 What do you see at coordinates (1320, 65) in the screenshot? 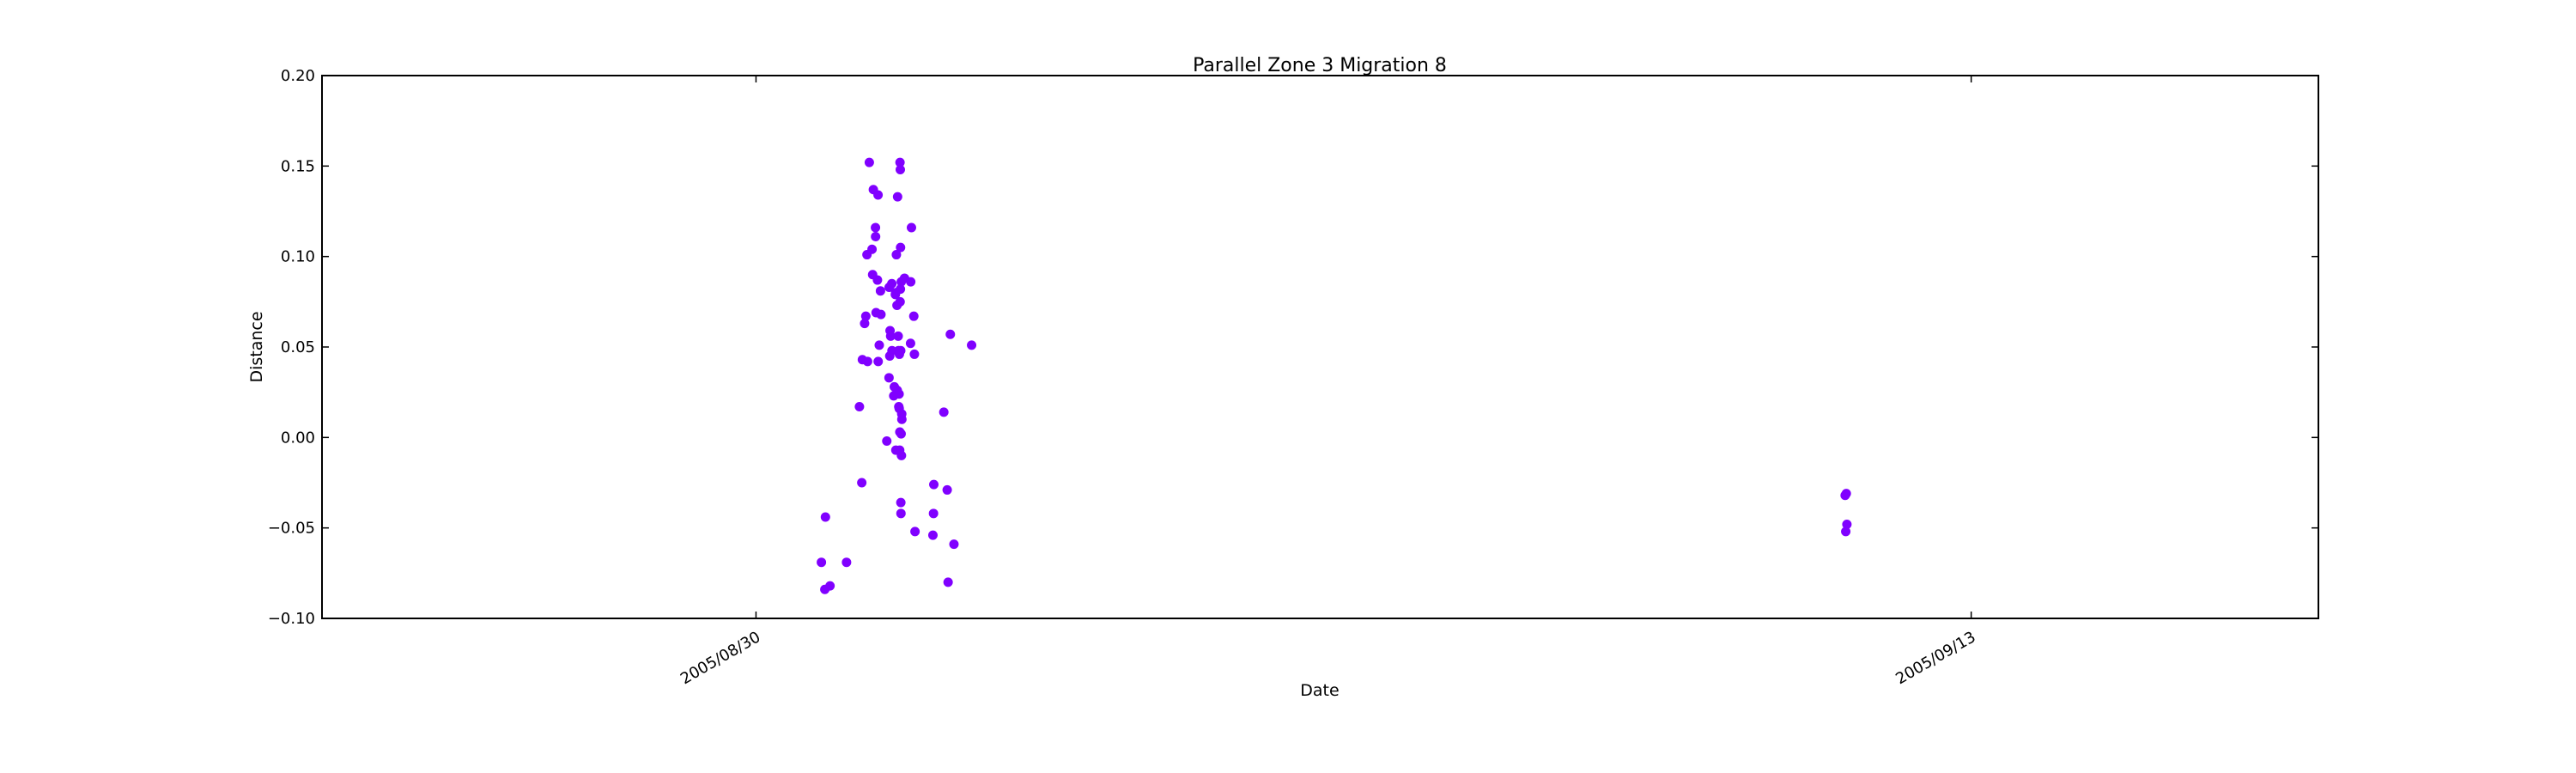
I see `chart-title: Parallel Zone 3 Migration 8` at bounding box center [1320, 65].